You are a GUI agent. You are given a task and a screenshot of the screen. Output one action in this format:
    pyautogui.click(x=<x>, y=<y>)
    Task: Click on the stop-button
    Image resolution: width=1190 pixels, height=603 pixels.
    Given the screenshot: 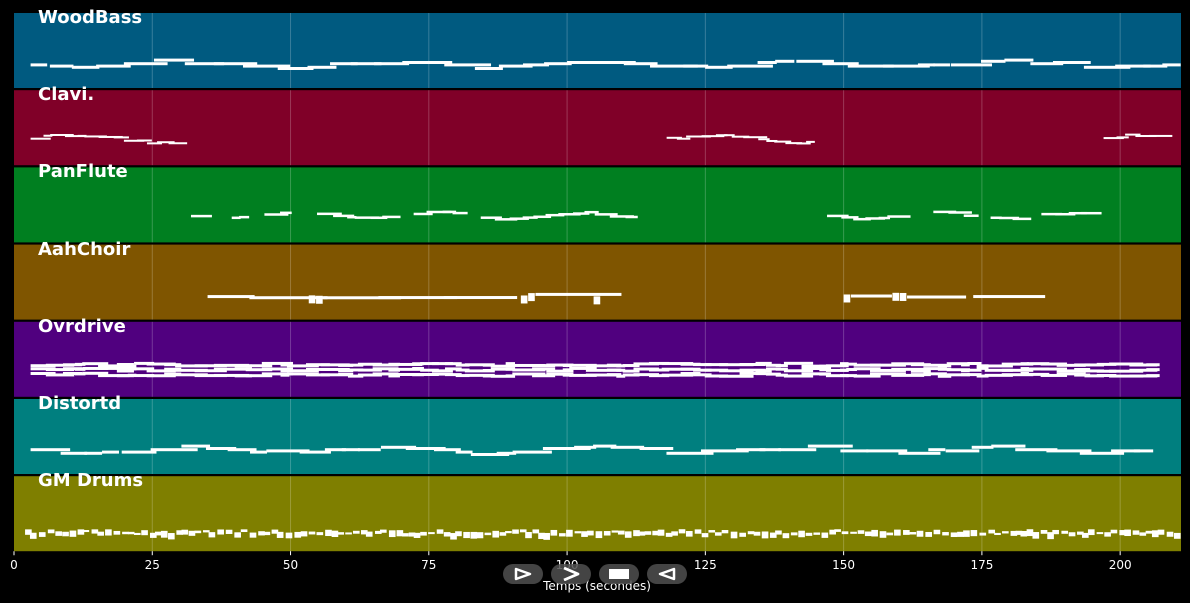 What is the action you would take?
    pyautogui.click(x=619, y=574)
    